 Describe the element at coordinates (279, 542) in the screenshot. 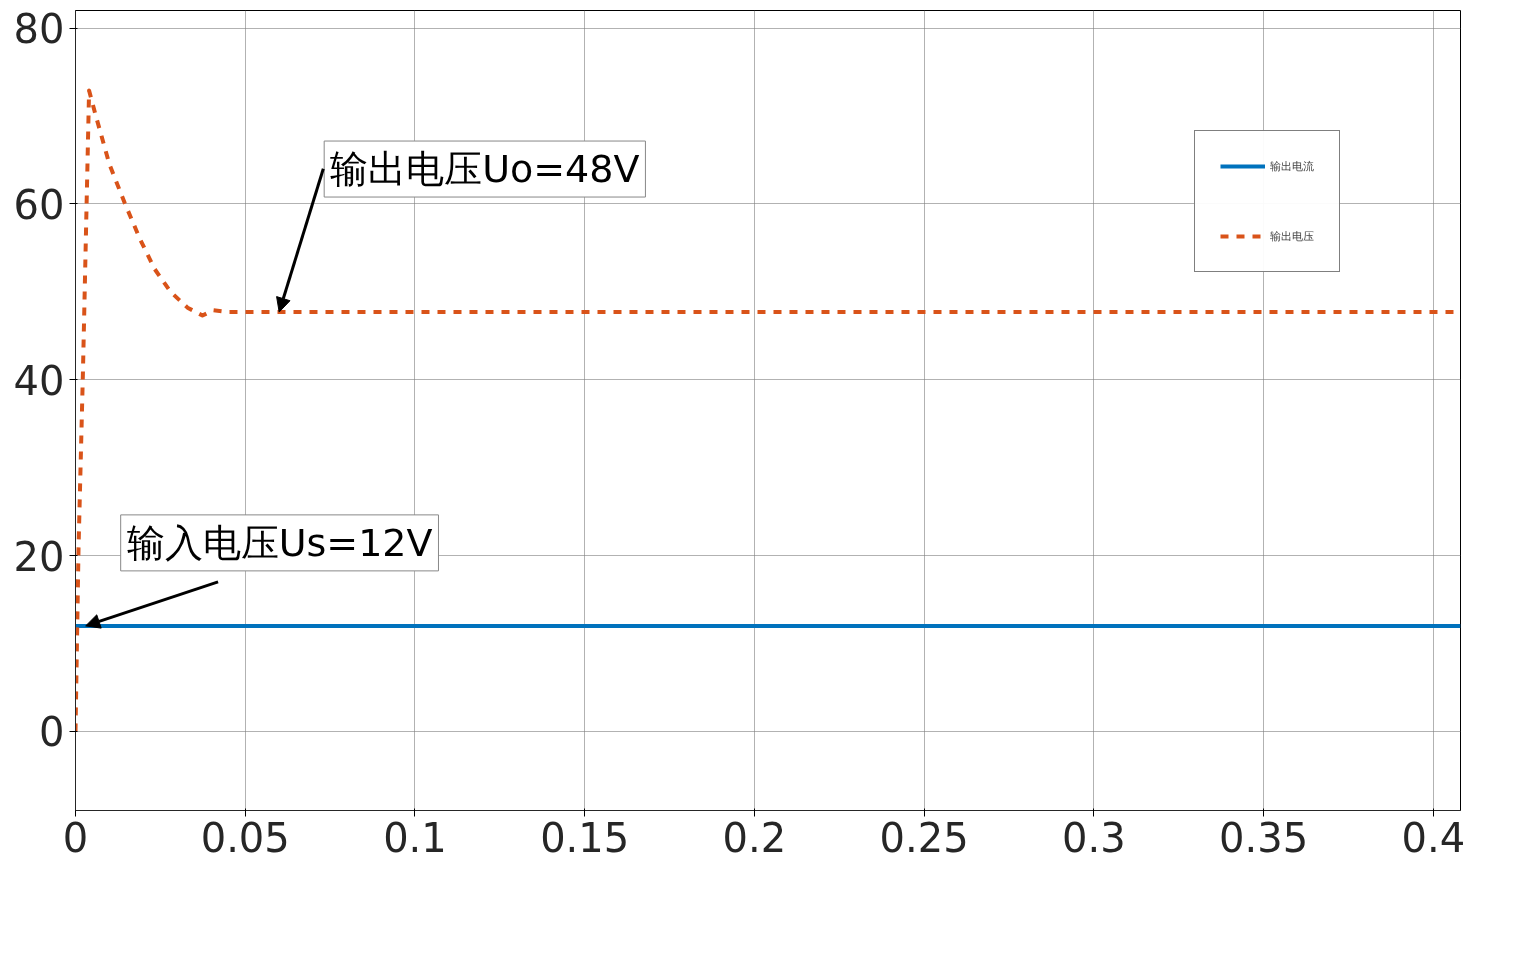

I see `annotation: 输入电压Us=12V` at that location.